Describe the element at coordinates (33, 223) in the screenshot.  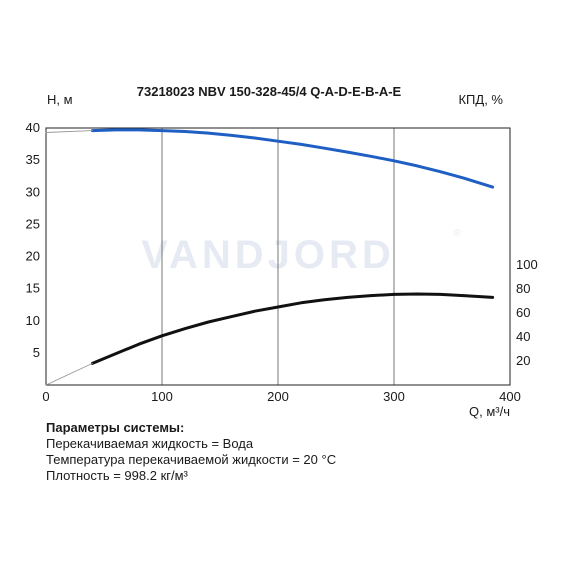
I see `y-left-tick-label: 25` at that location.